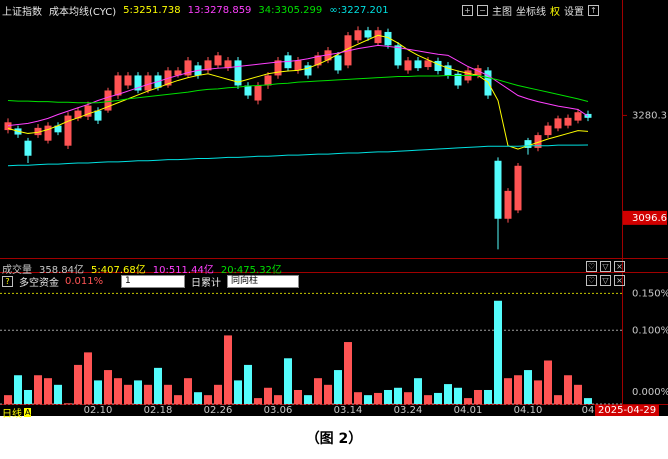  What do you see at coordinates (574, 12) in the screenshot?
I see `toolbar-item: 设置` at bounding box center [574, 12].